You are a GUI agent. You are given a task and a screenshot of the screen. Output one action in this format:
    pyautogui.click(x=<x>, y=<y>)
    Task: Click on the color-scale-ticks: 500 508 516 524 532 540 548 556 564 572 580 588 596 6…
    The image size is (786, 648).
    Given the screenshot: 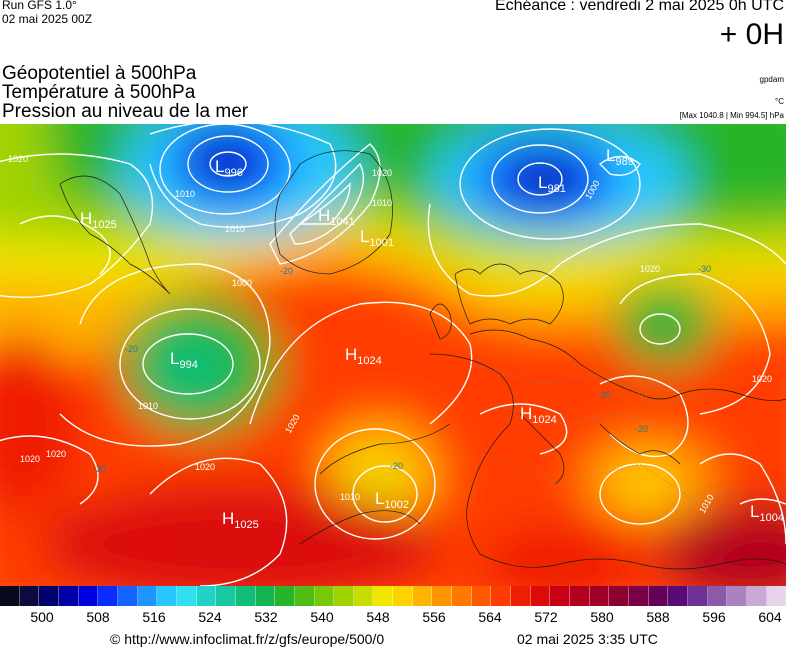 What is the action you would take?
    pyautogui.click(x=393, y=618)
    